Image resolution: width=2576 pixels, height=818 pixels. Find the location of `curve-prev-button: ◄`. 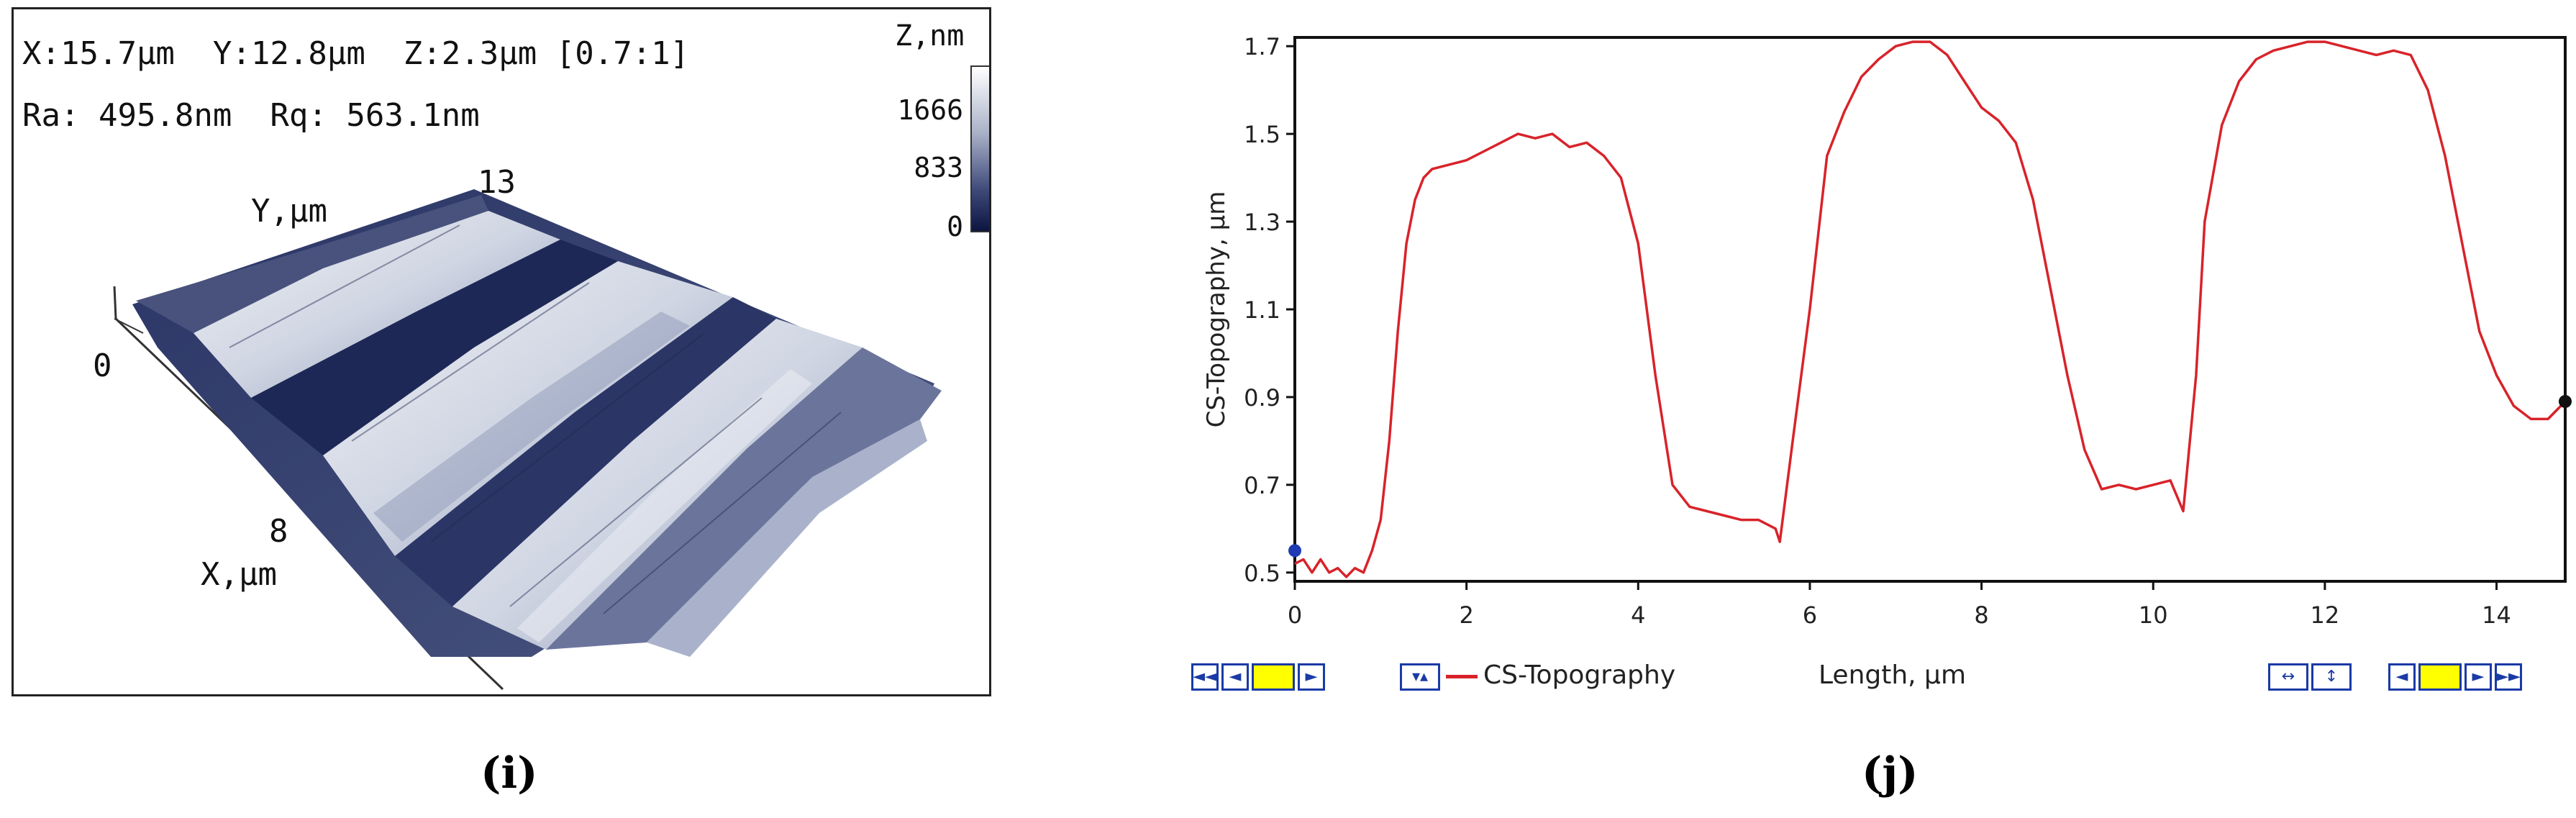

curve-prev-button: ◄ is located at coordinates (2402, 677).